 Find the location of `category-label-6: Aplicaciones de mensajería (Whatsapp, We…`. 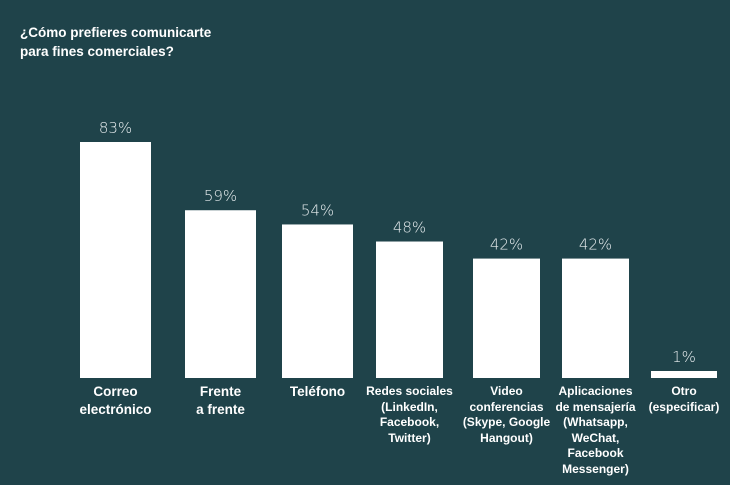

category-label-6: Aplicaciones de mensajería (Whatsapp, We… is located at coordinates (595, 430).